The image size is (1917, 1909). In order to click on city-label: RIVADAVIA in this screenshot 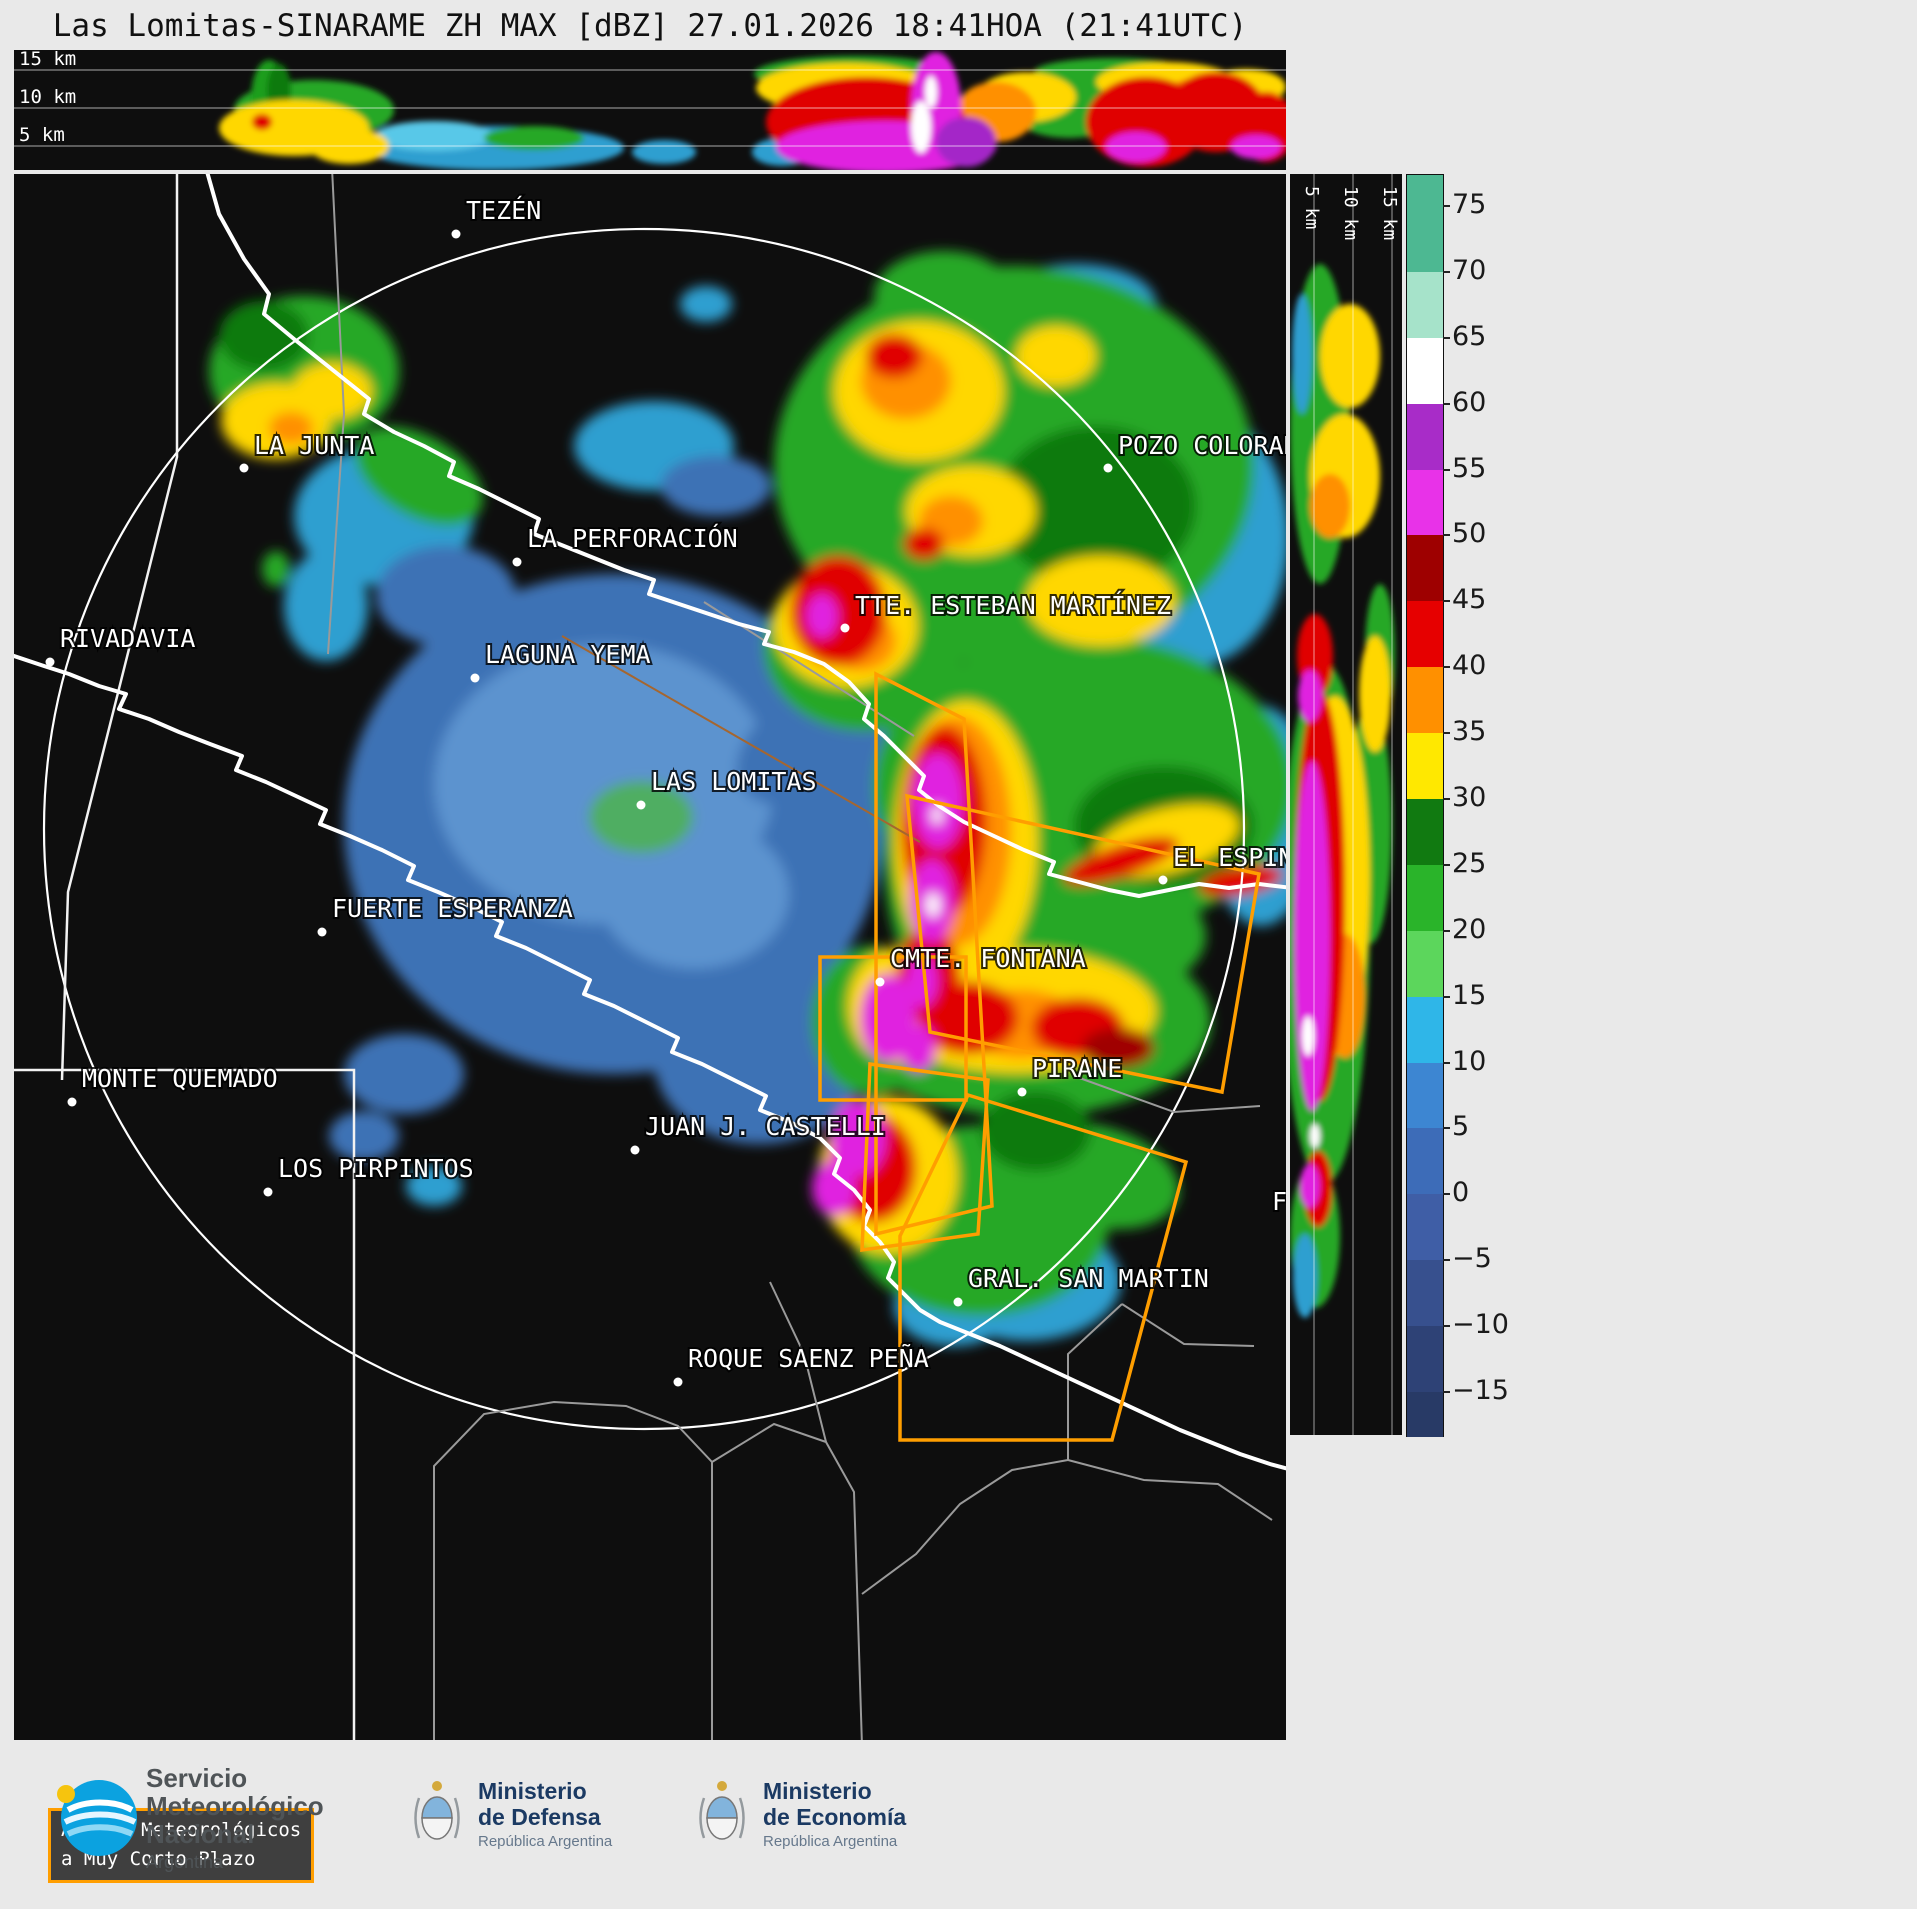, I will do `click(127, 638)`.